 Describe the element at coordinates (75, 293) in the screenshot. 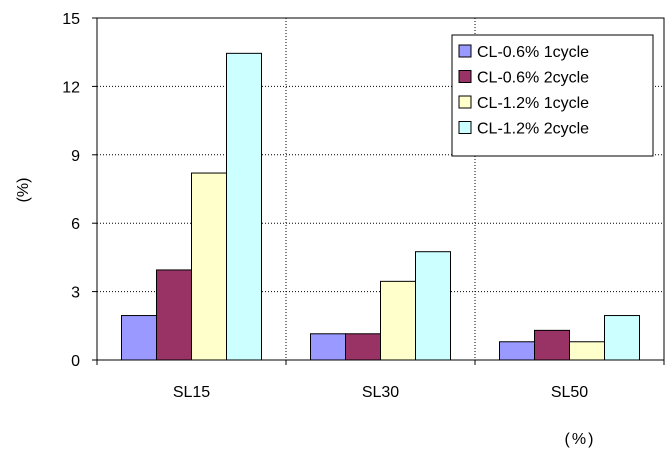

I see `y-tick-label: 3` at that location.